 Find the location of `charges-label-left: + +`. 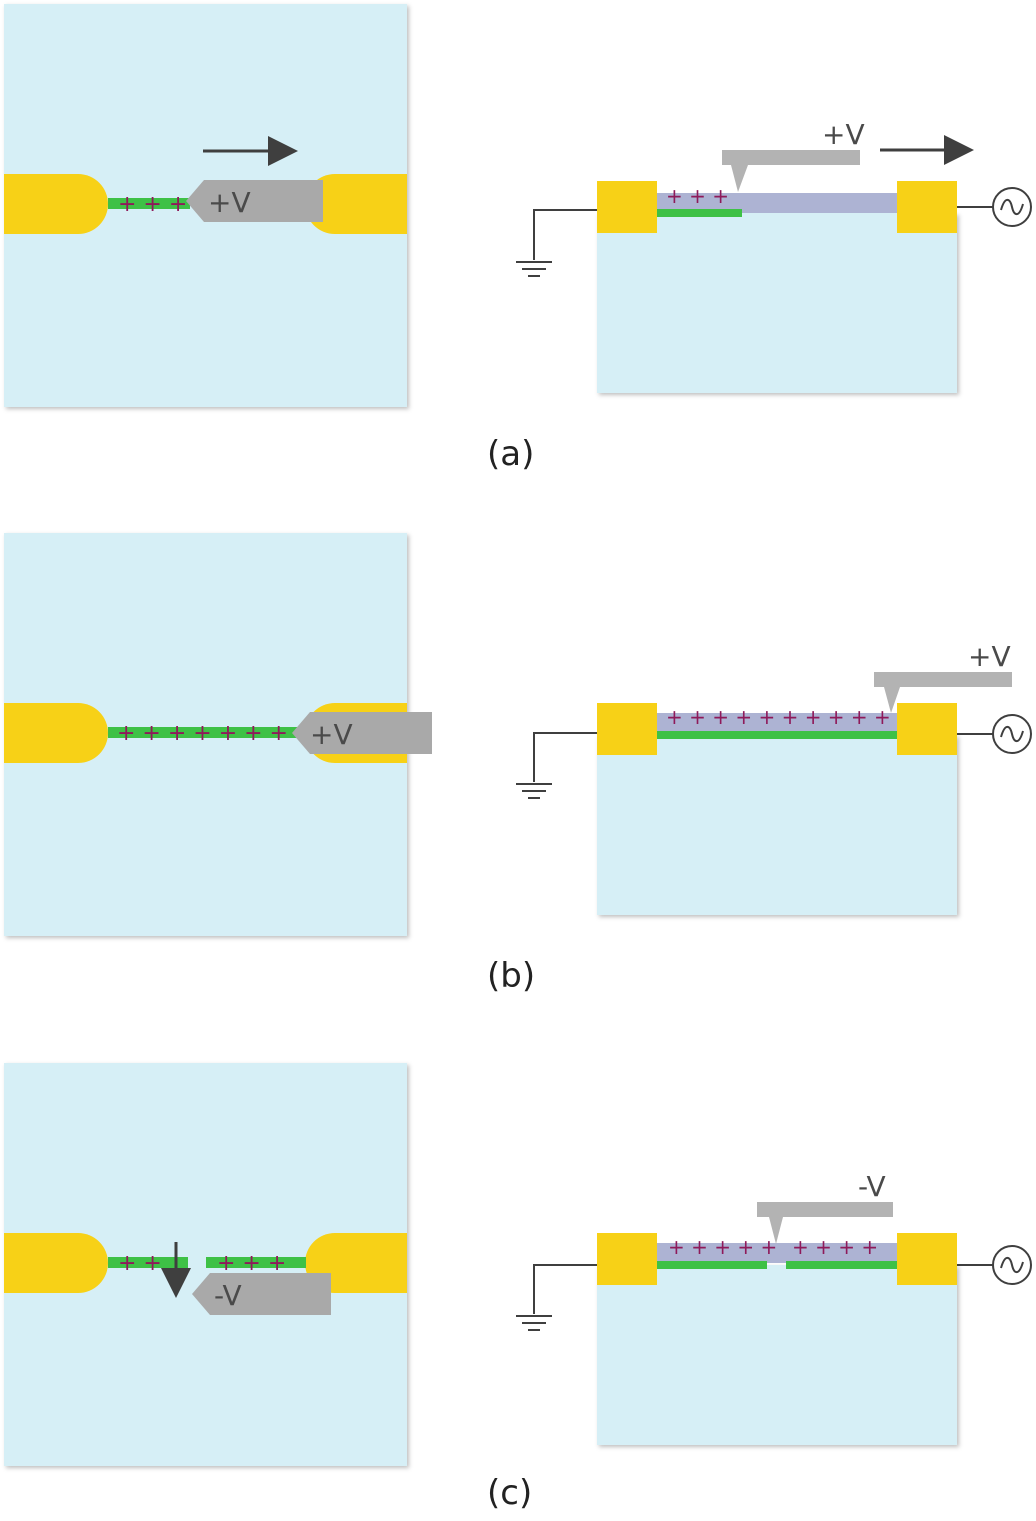

charges-label-left: + + is located at coordinates (140, 1263).